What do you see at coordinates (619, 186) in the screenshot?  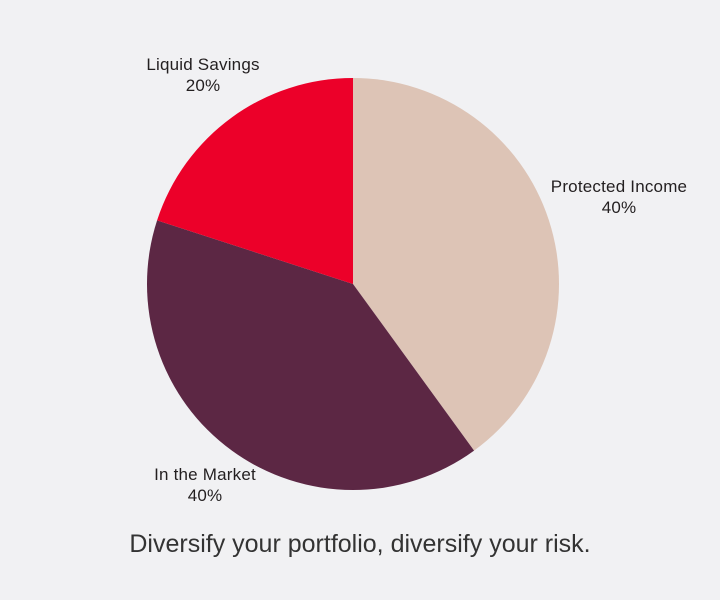 I see `slice-name: Protected Income` at bounding box center [619, 186].